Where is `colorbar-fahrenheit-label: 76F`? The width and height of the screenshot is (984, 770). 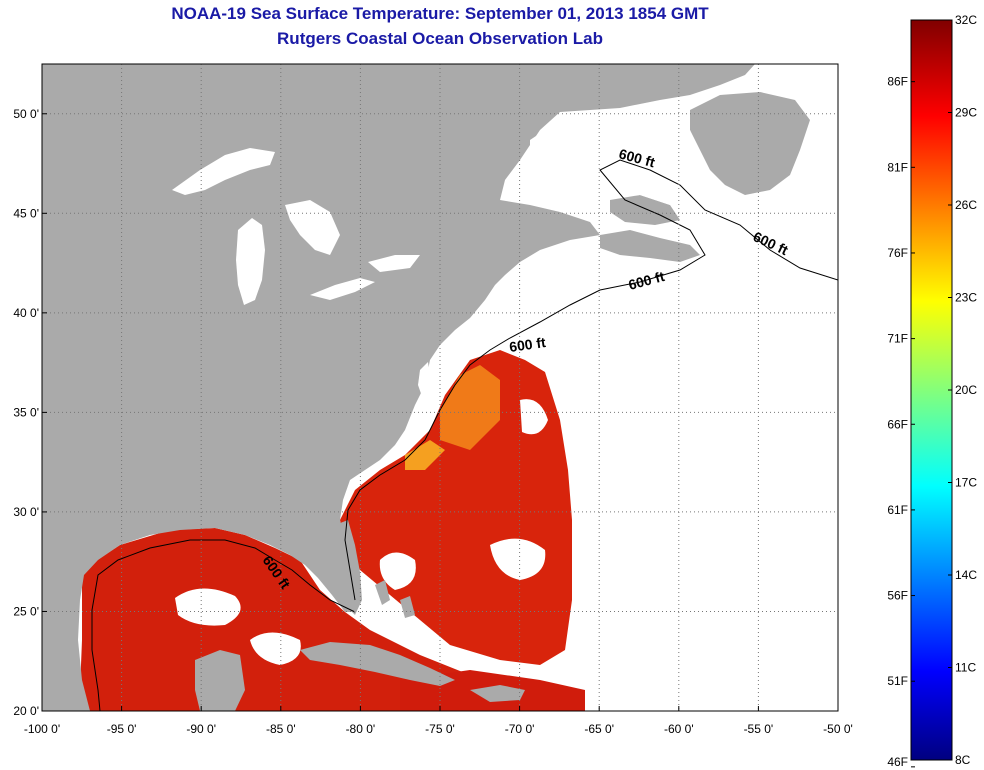
colorbar-fahrenheit-label: 76F is located at coordinates (897, 253).